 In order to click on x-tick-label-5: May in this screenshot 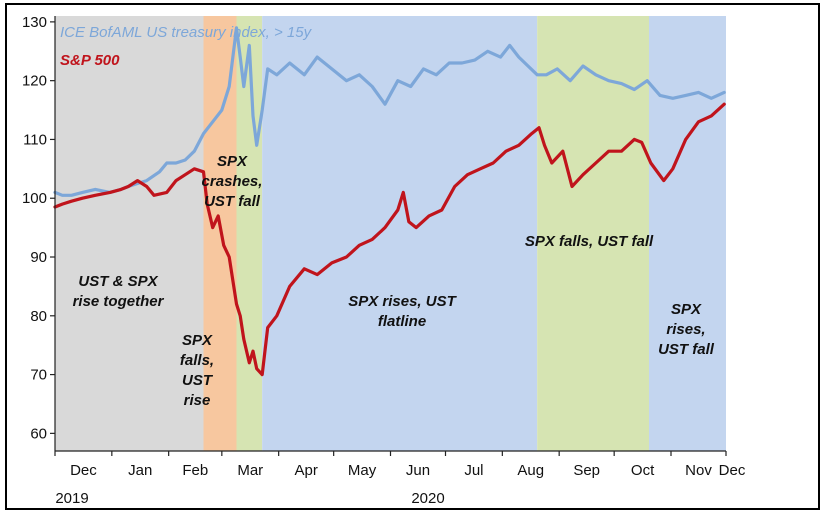, I will do `click(362, 470)`.